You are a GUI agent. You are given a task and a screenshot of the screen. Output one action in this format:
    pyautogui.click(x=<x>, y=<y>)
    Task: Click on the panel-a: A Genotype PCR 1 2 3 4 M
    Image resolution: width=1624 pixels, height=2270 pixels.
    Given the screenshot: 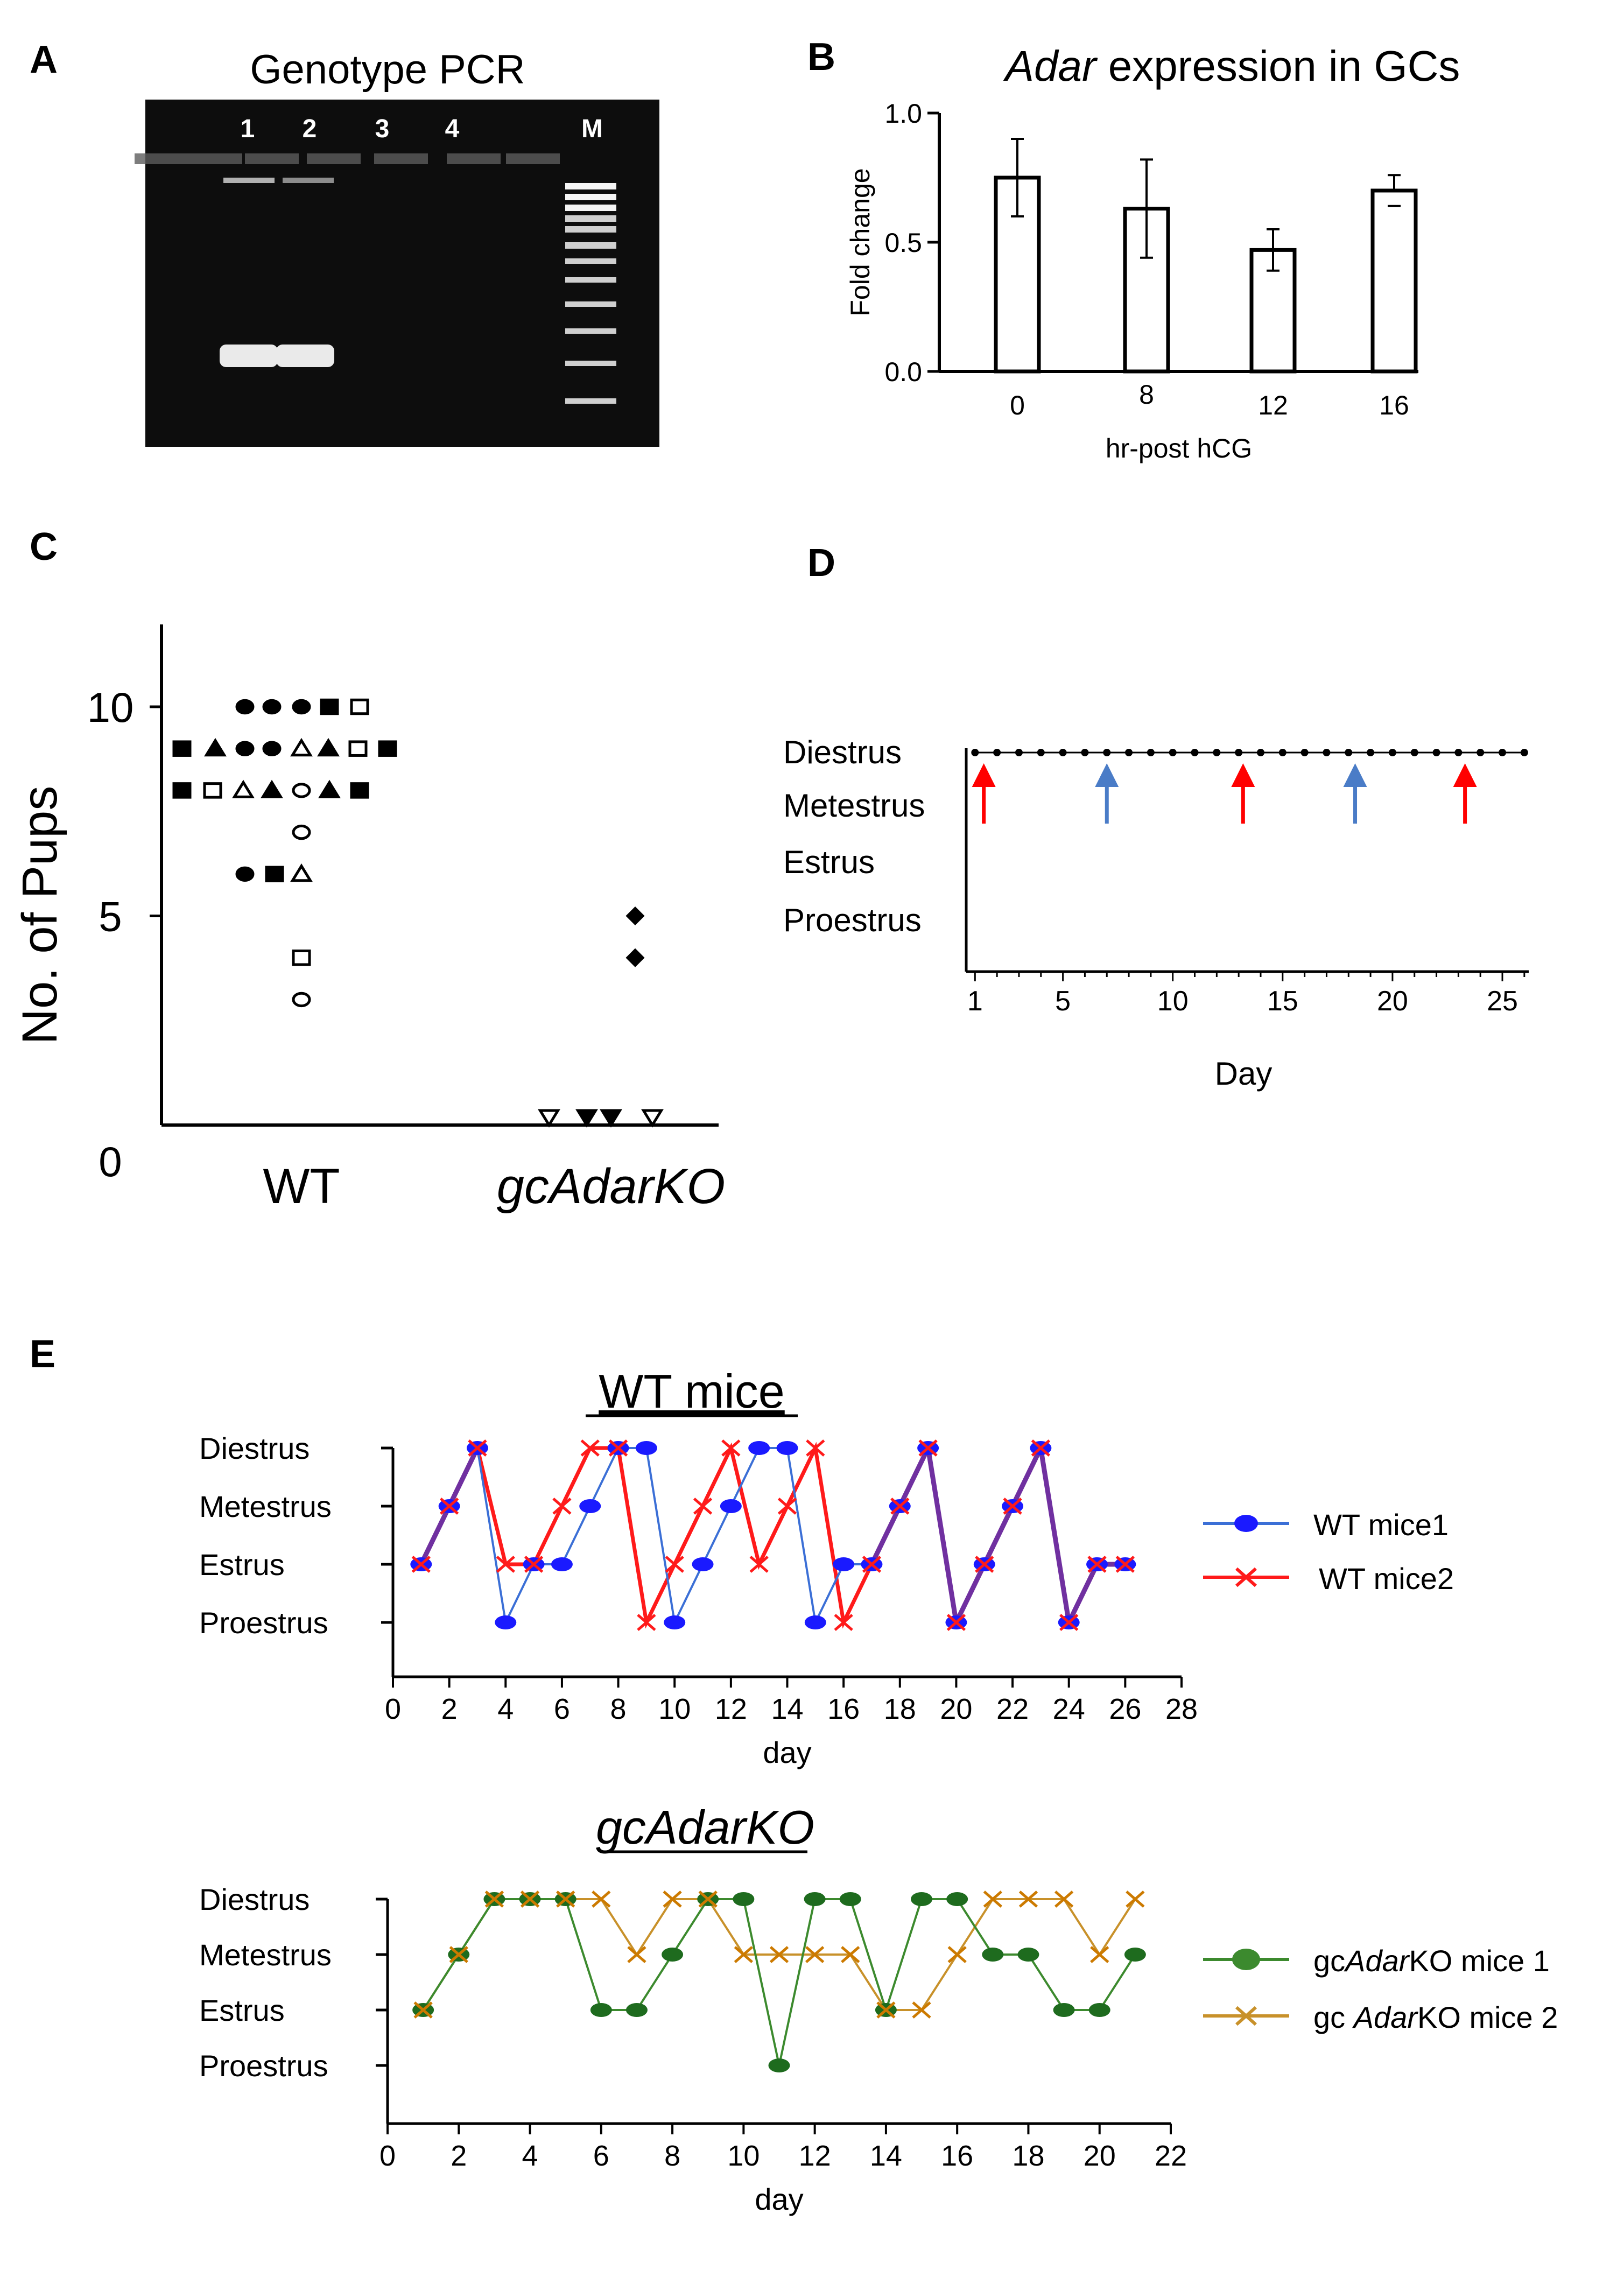 What is the action you would take?
    pyautogui.click(x=344, y=242)
    